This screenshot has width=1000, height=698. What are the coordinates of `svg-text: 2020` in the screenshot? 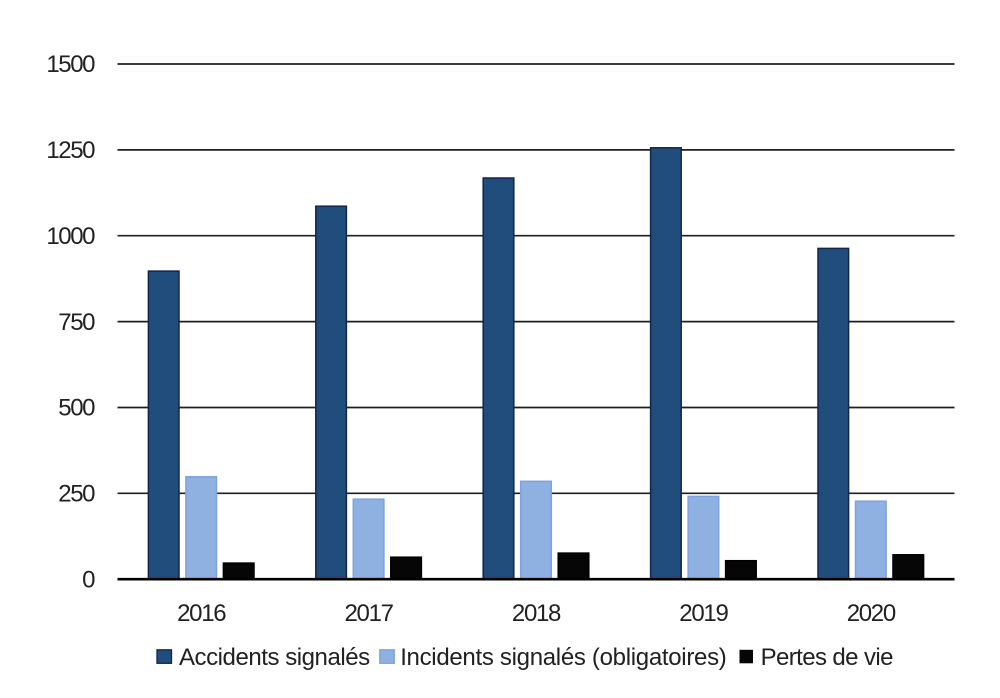 It's located at (871, 613).